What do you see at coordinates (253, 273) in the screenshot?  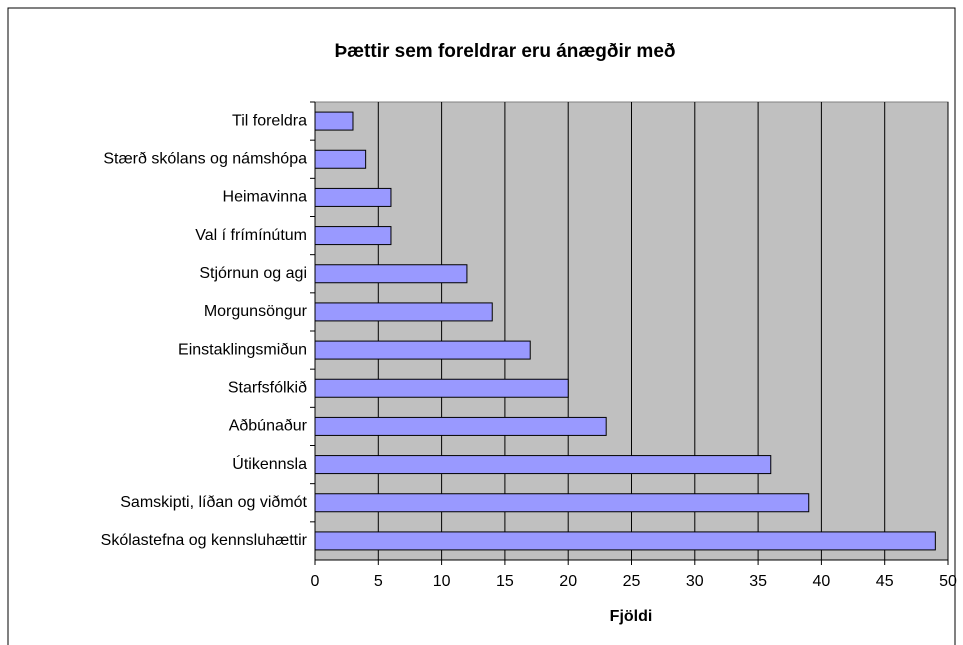 I see `y-tick-label: Stjórnun og agi` at bounding box center [253, 273].